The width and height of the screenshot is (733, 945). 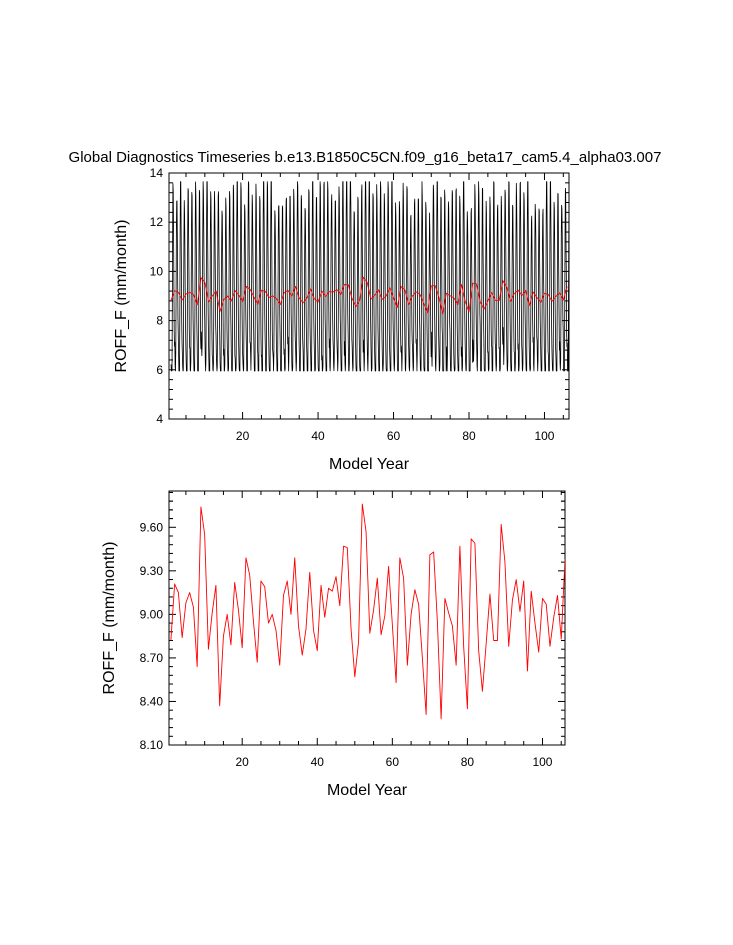 I want to click on monthly-series-line, so click(x=369, y=276).